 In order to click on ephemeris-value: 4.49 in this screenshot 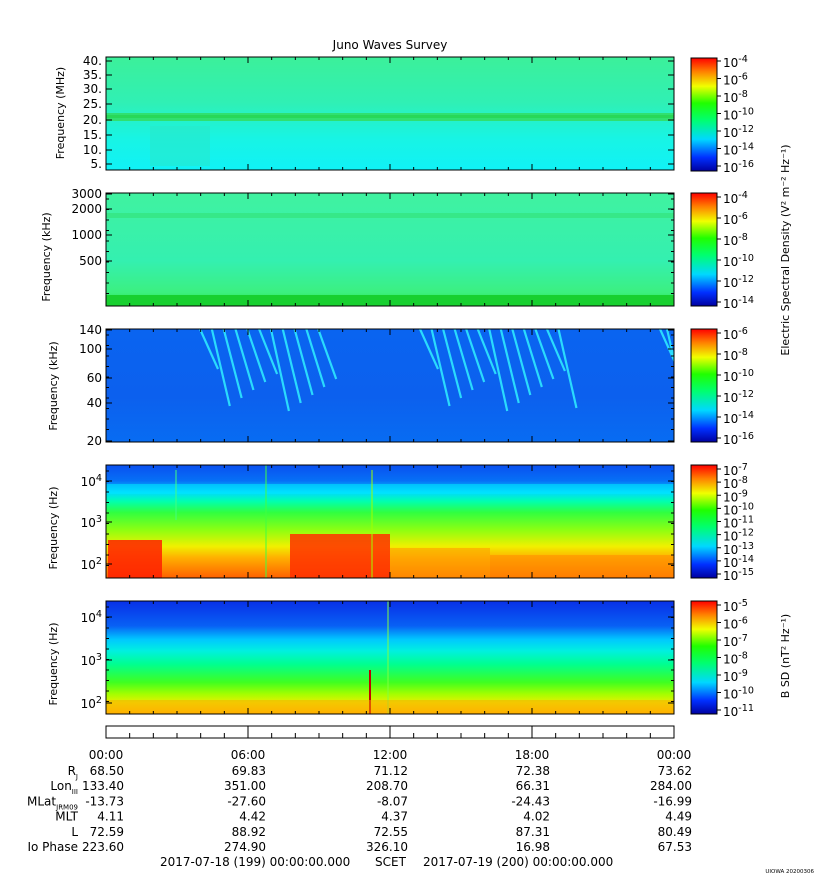, I will do `click(678, 817)`.